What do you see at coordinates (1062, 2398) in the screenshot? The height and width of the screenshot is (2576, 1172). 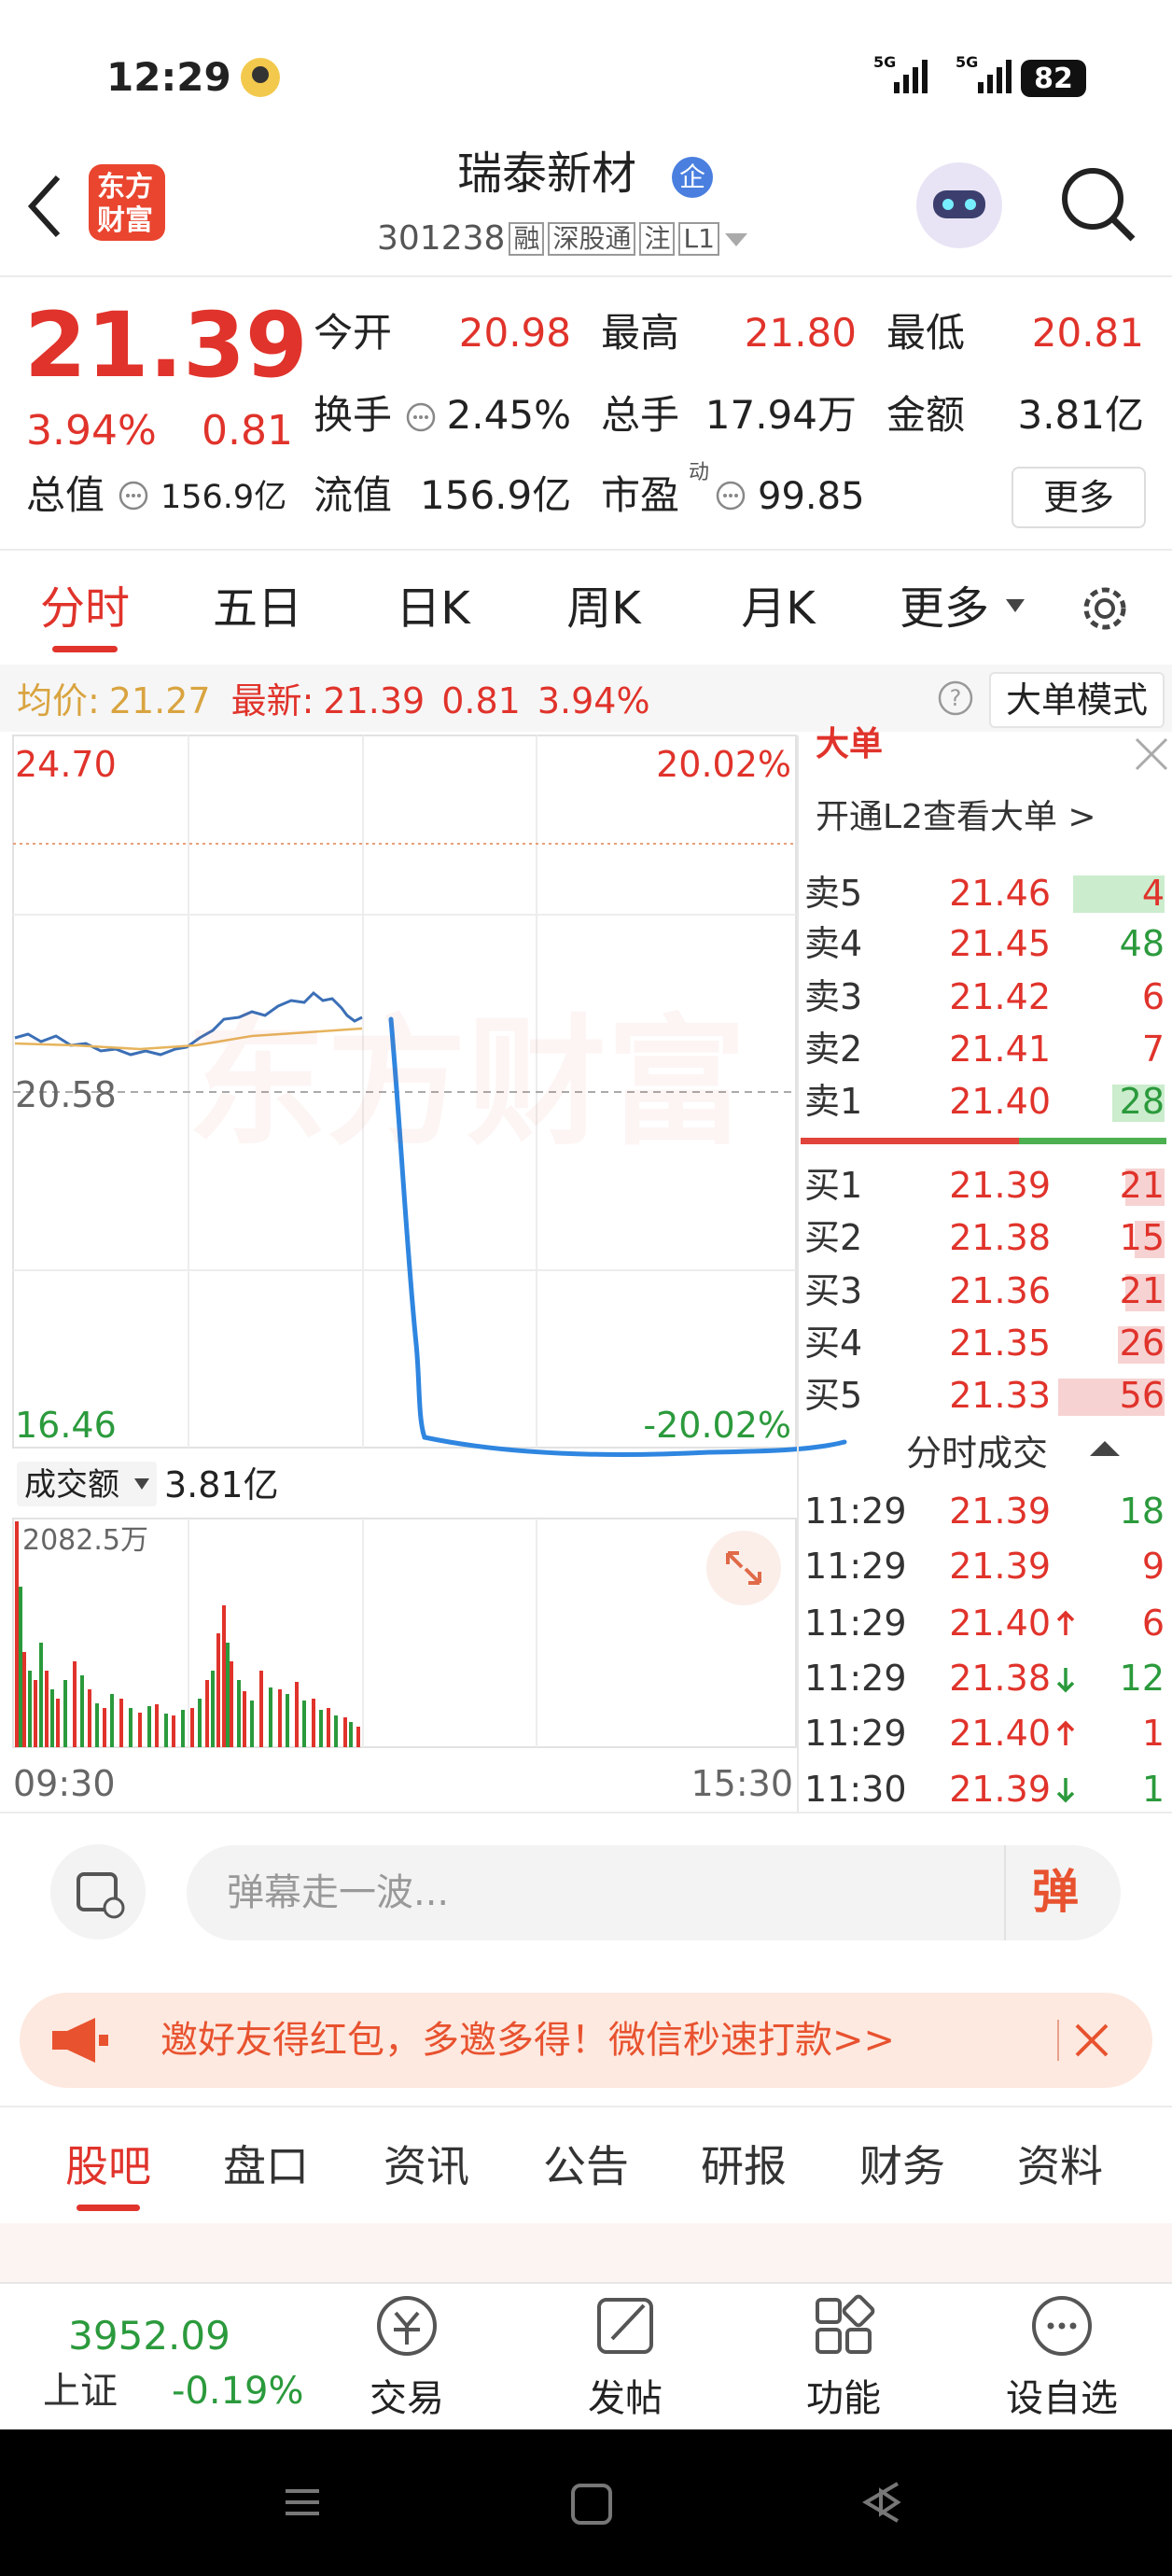 I see `footer-action: 设自选` at bounding box center [1062, 2398].